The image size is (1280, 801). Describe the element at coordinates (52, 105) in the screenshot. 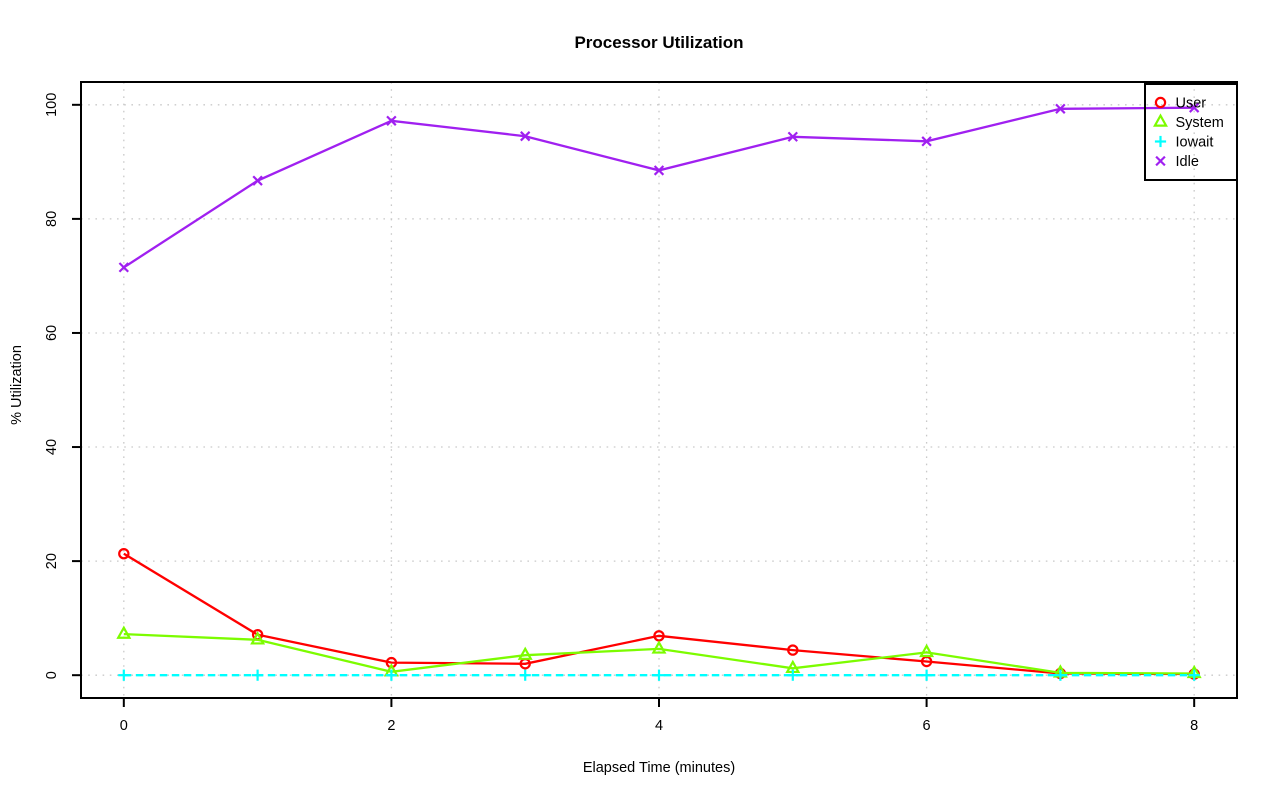

I see `y-axis-tick-label: 100` at that location.